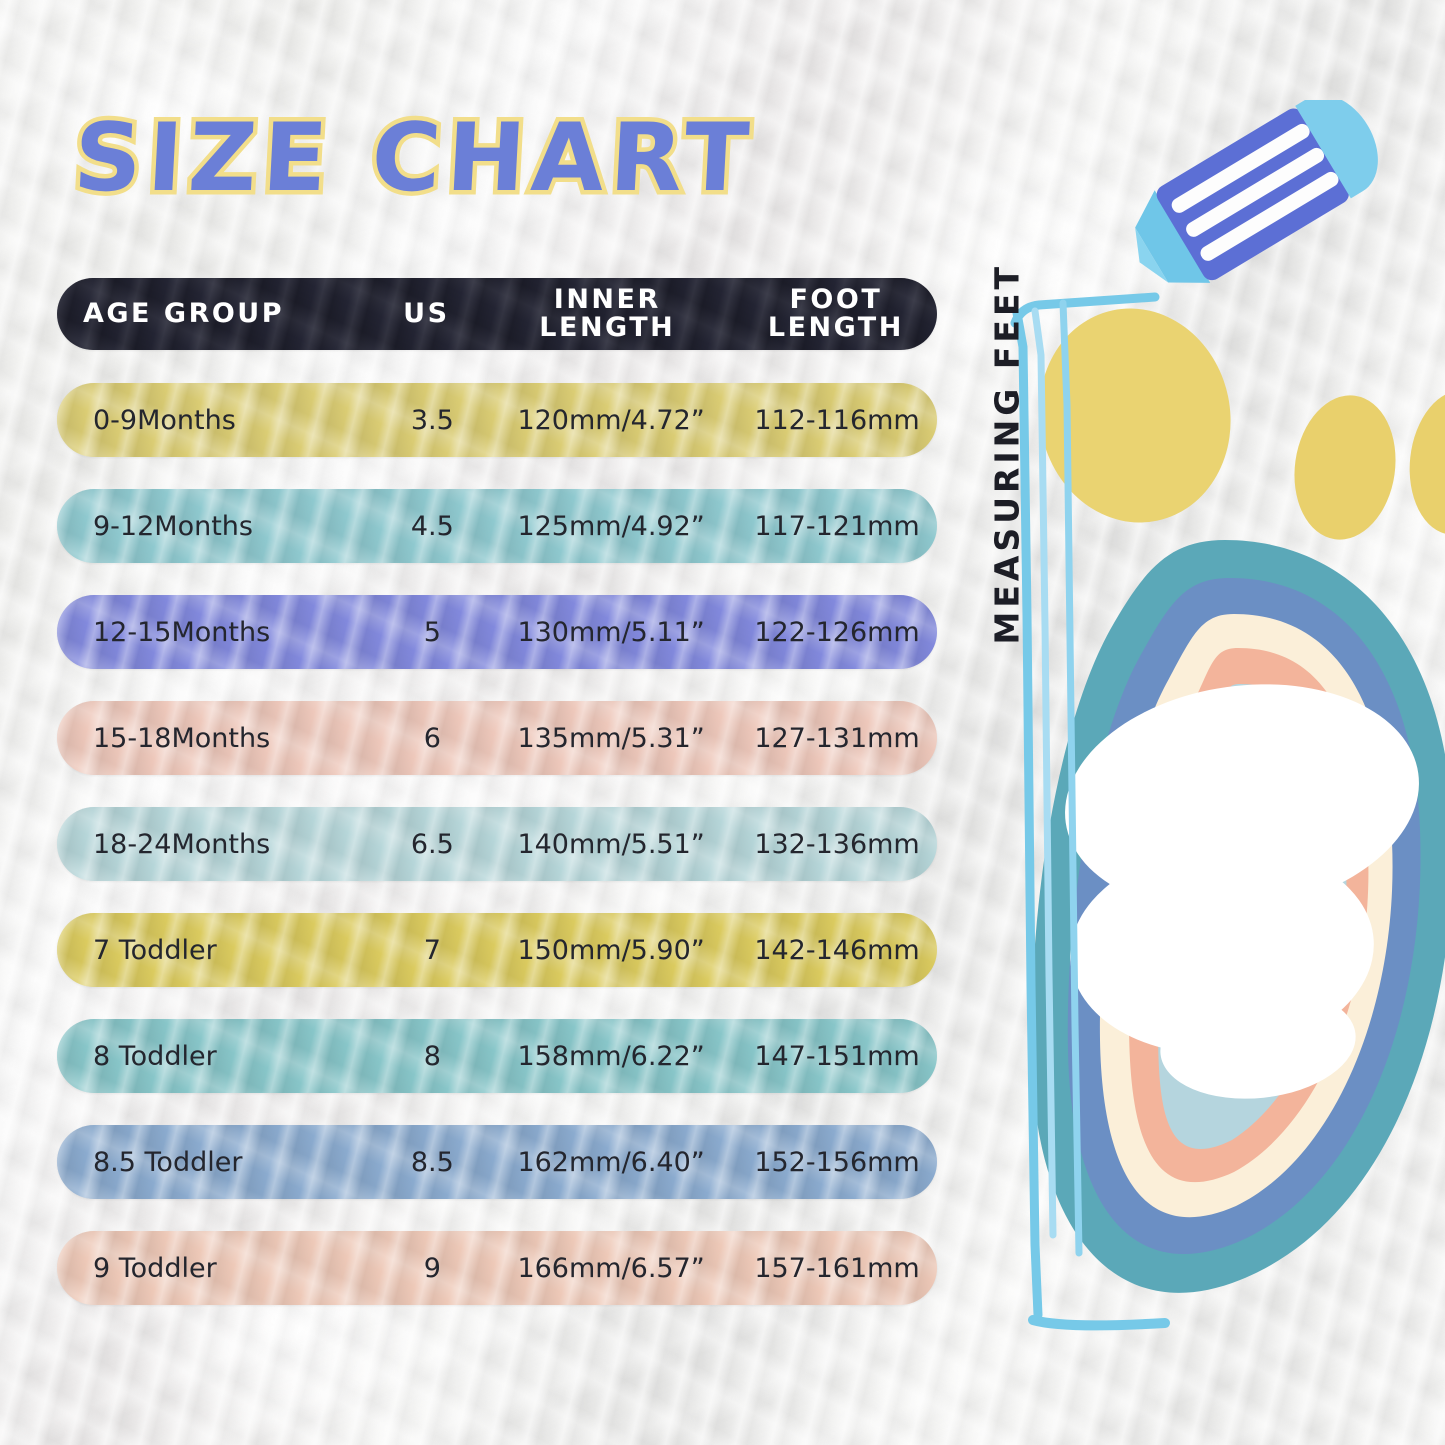 The image size is (1445, 1445). Describe the element at coordinates (414, 159) in the screenshot. I see `page-title: SIZE CHART` at that location.